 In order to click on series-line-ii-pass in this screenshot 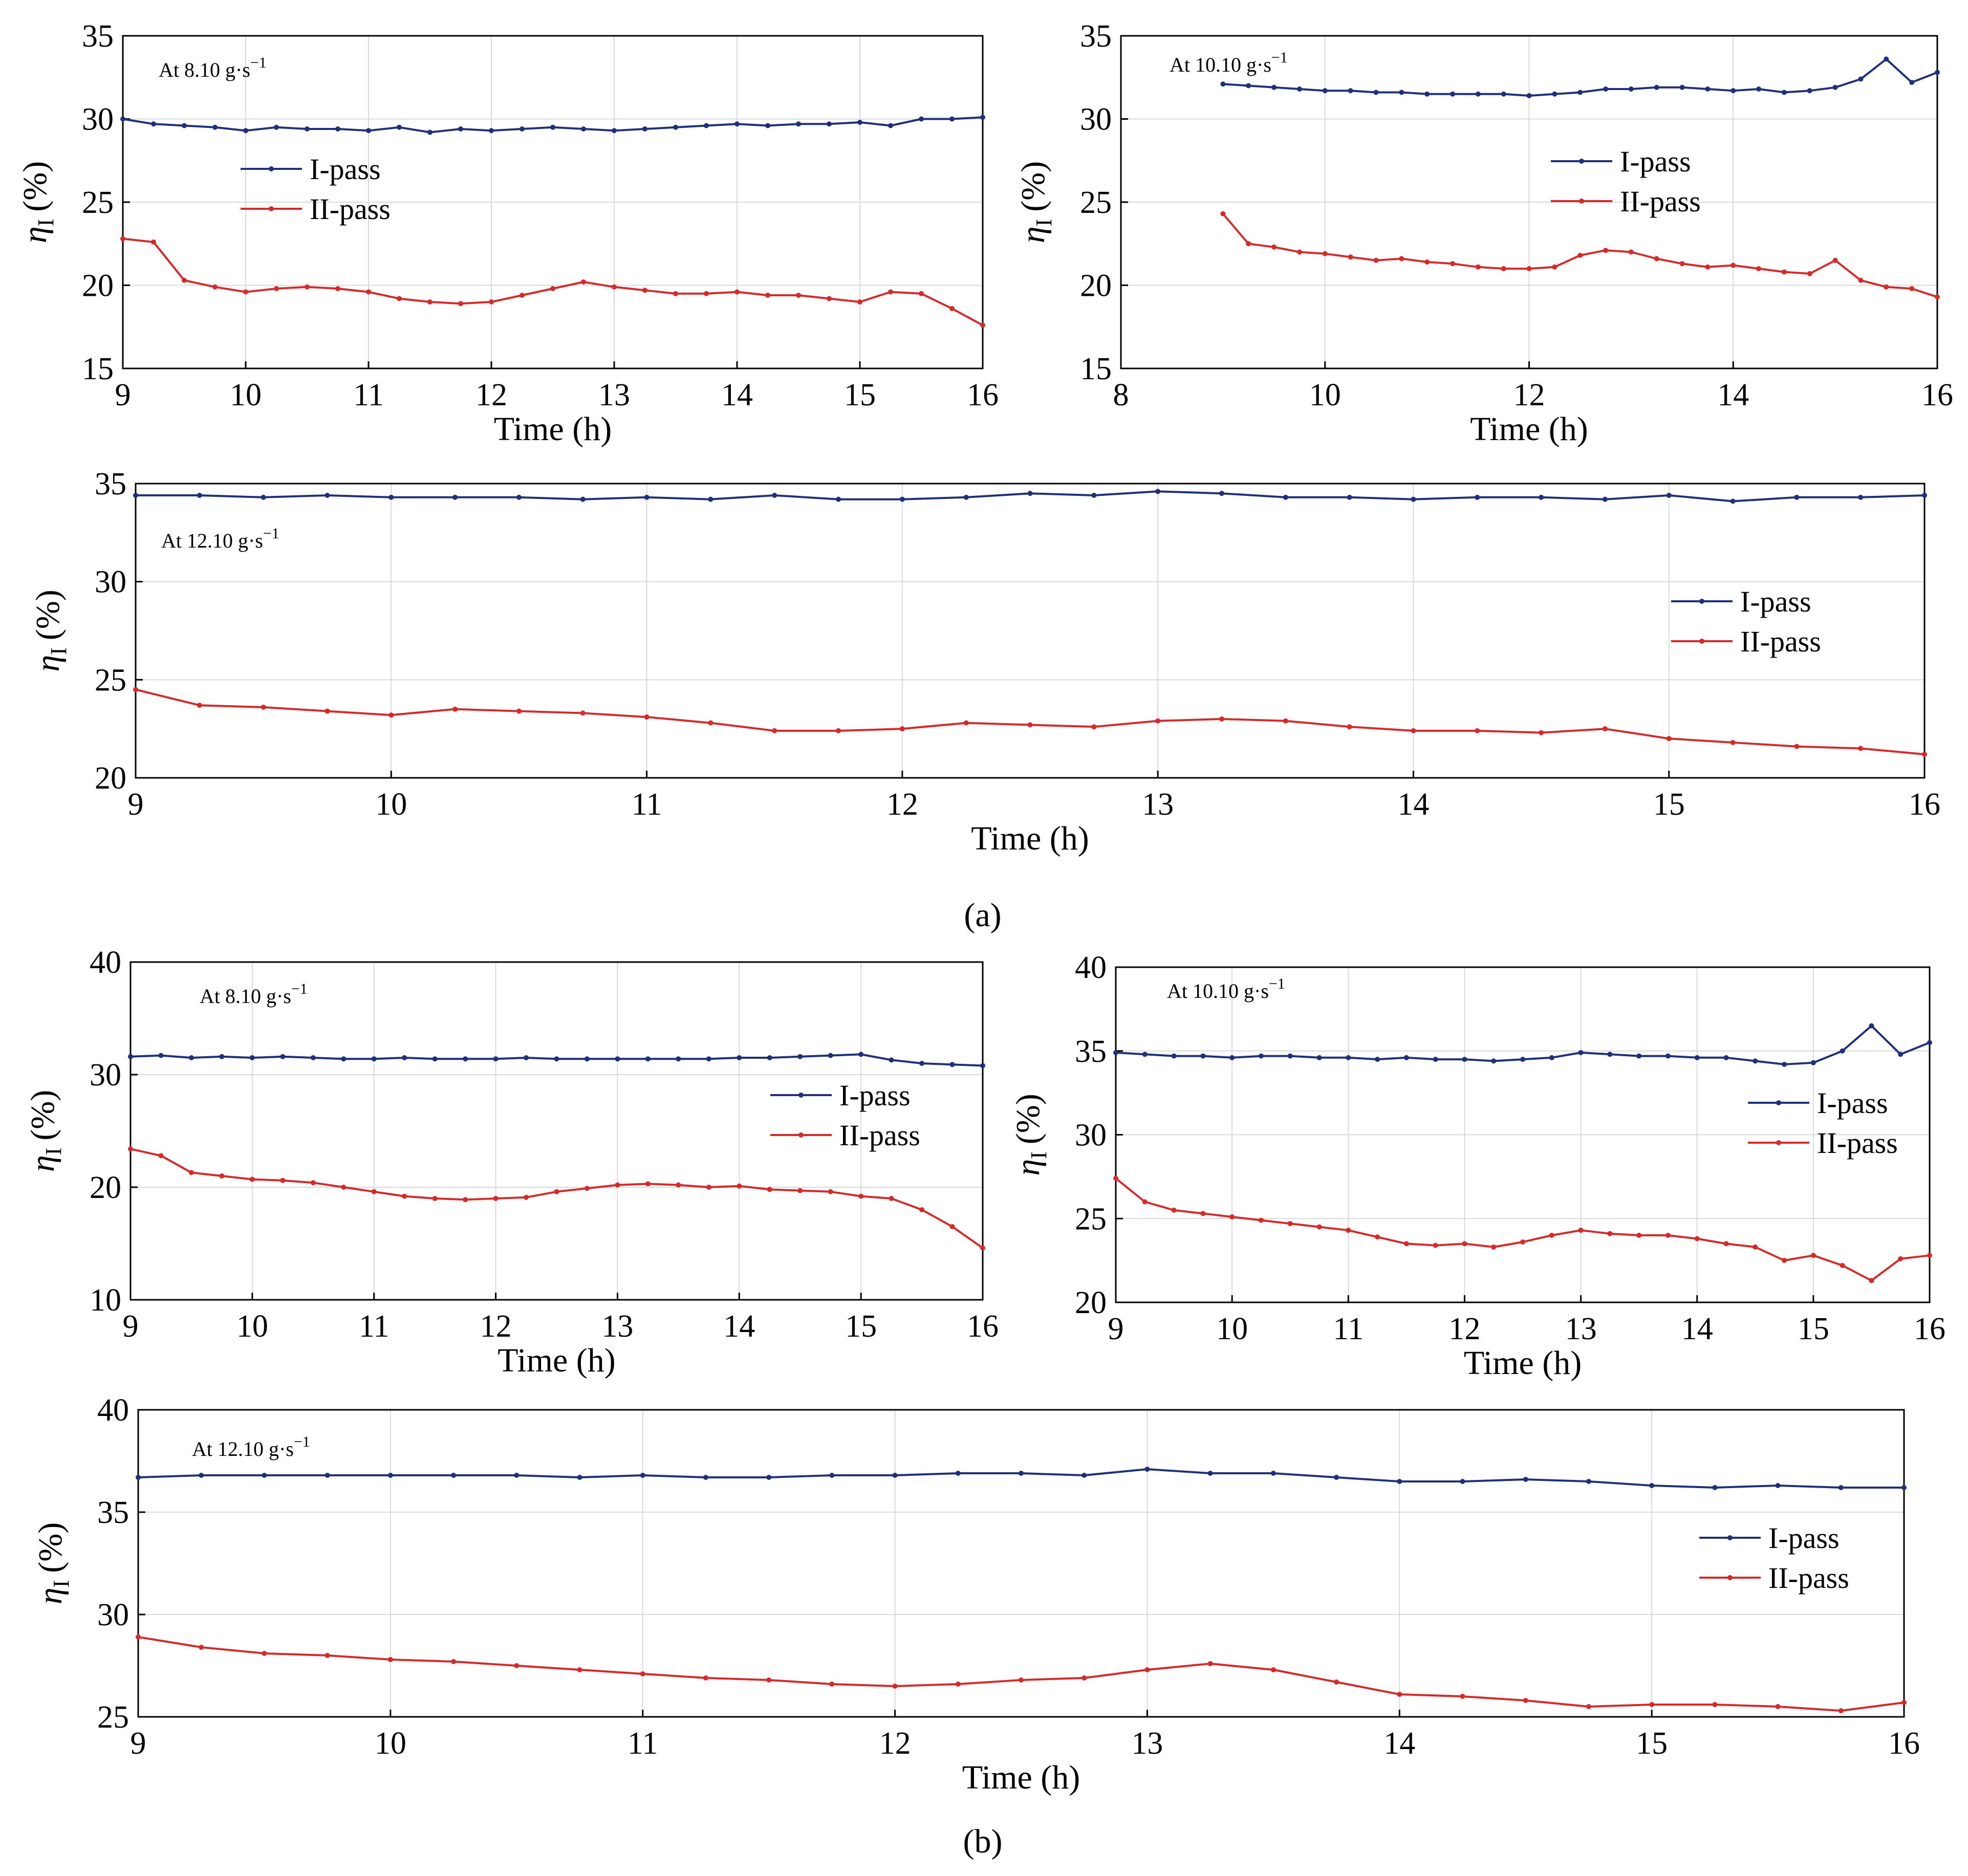, I will do `click(1022, 1674)`.